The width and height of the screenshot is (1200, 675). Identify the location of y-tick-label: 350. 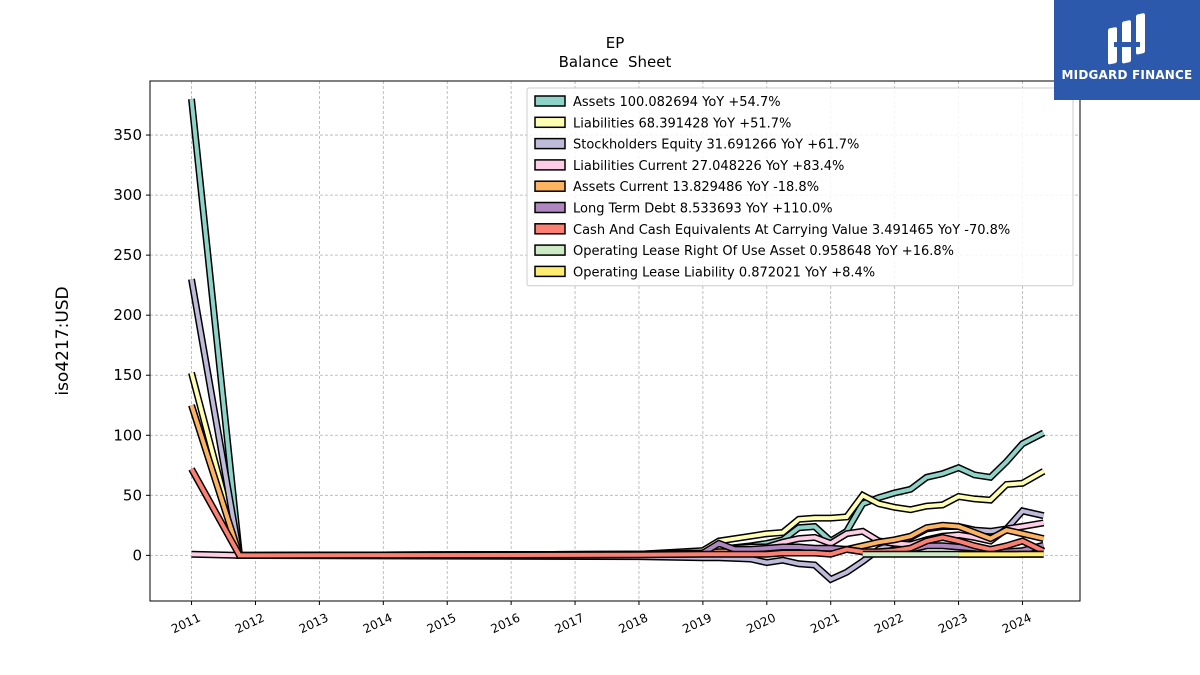
(127, 135).